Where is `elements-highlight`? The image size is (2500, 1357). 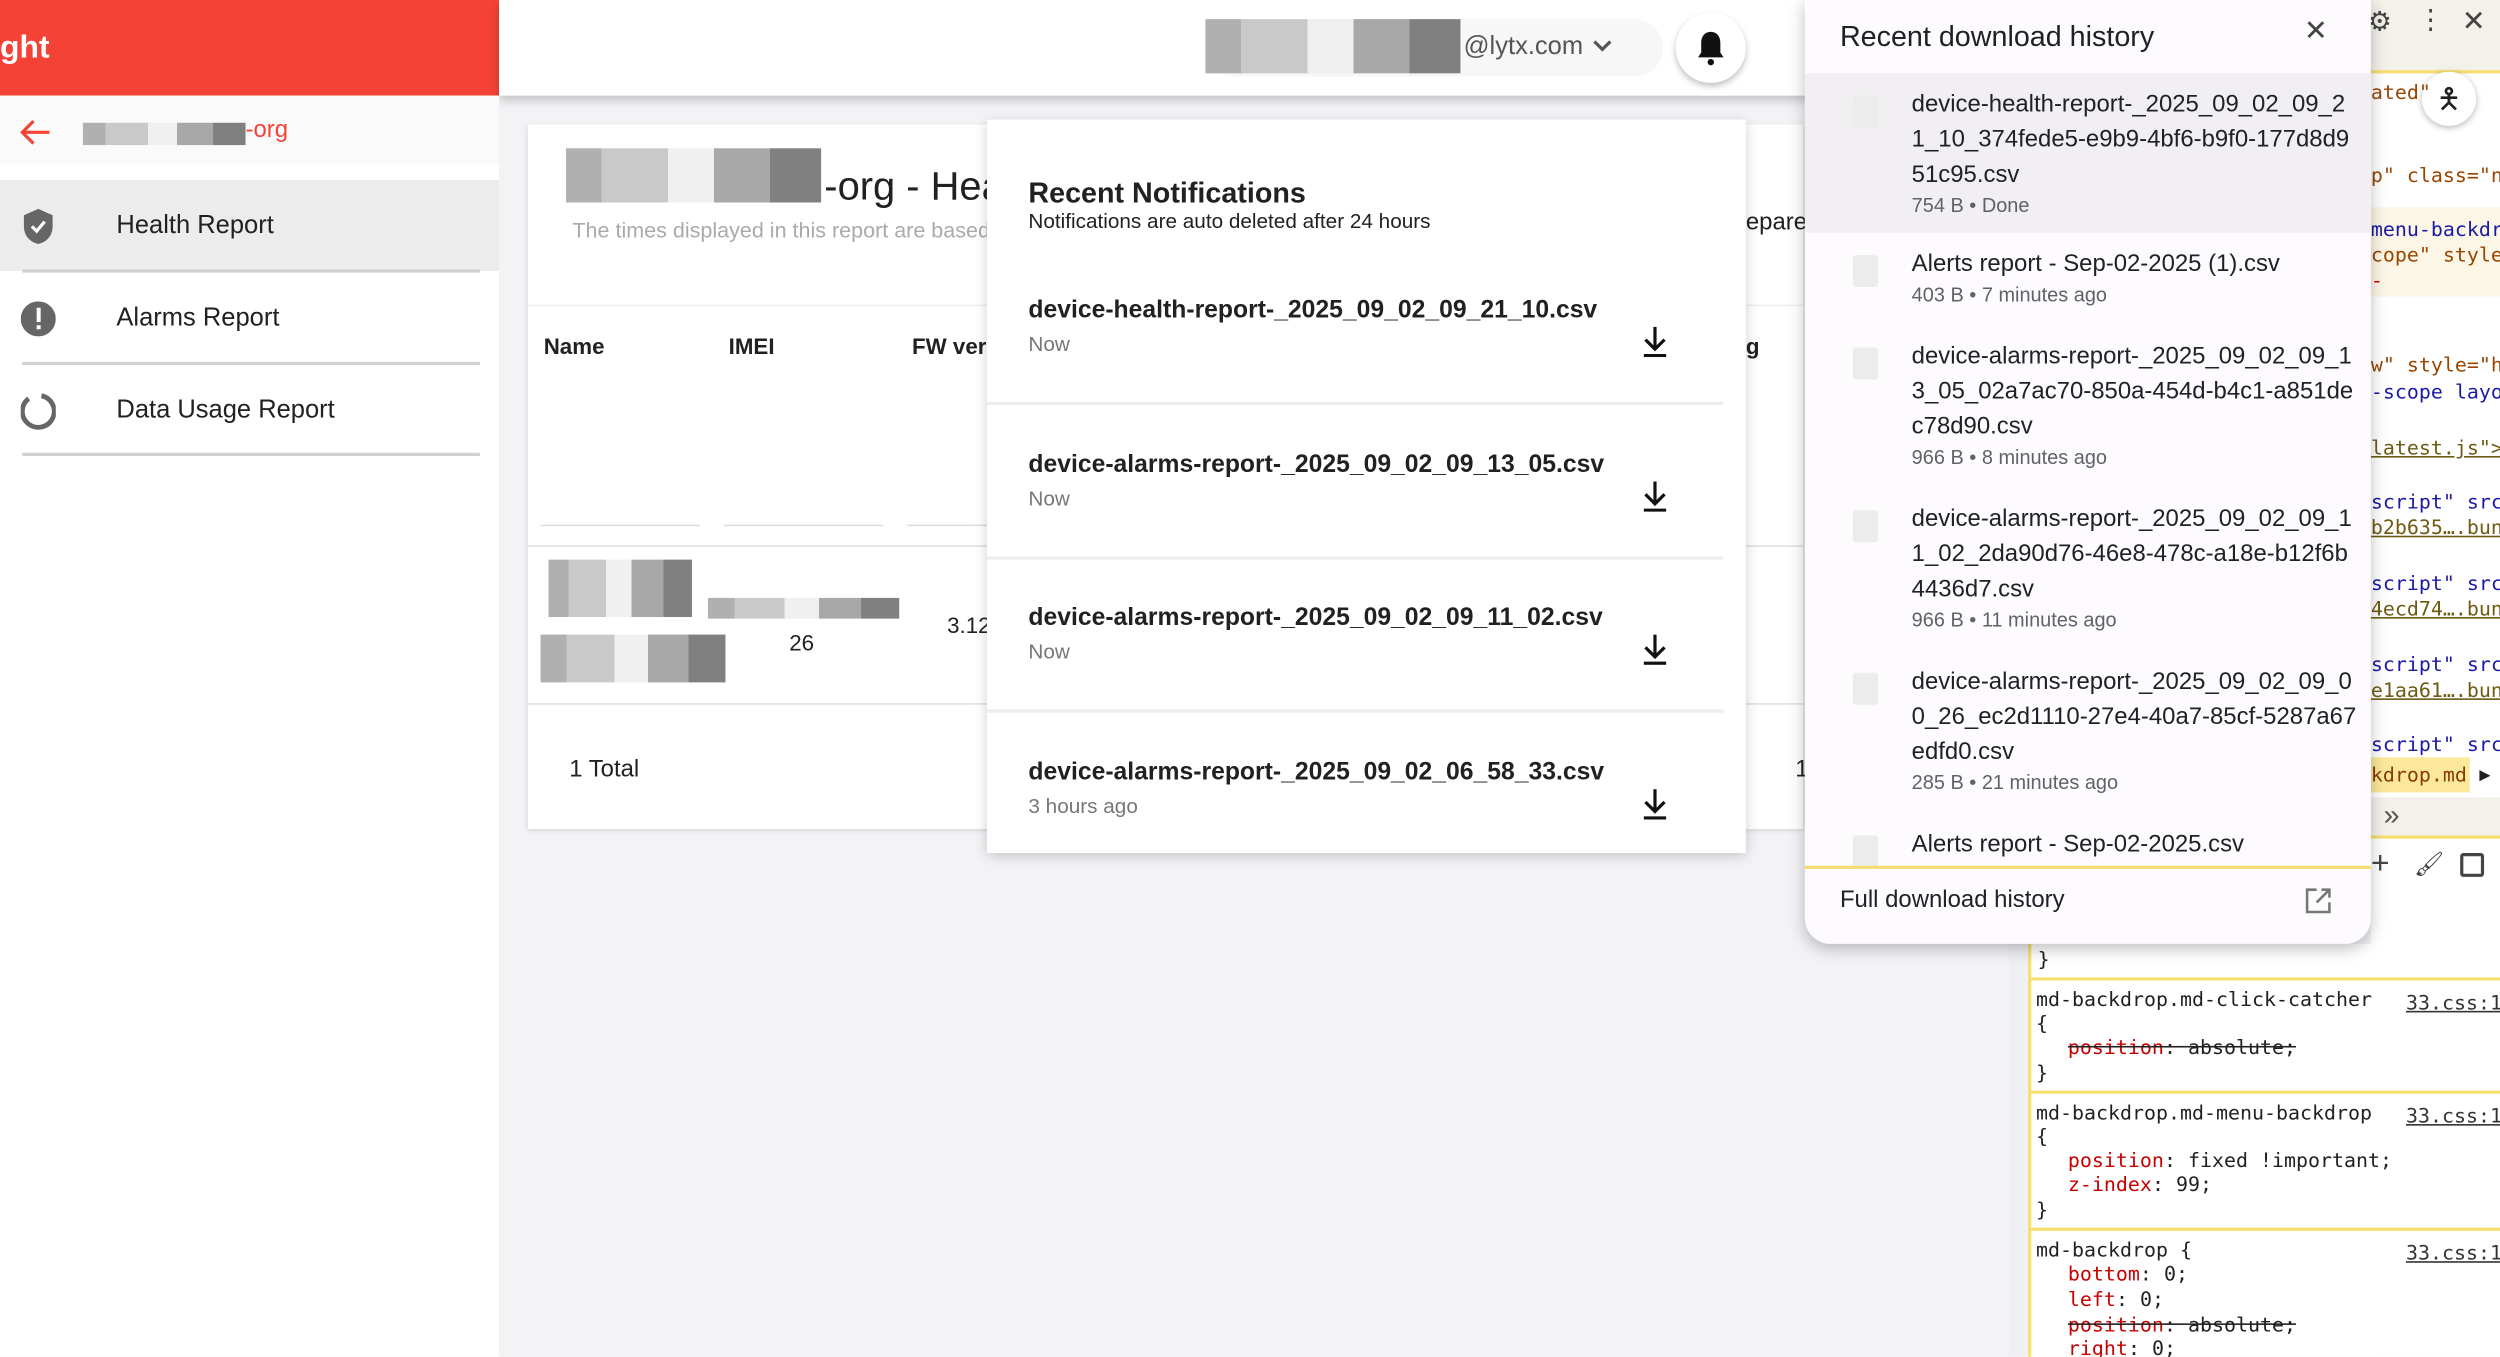 elements-highlight is located at coordinates (2435, 252).